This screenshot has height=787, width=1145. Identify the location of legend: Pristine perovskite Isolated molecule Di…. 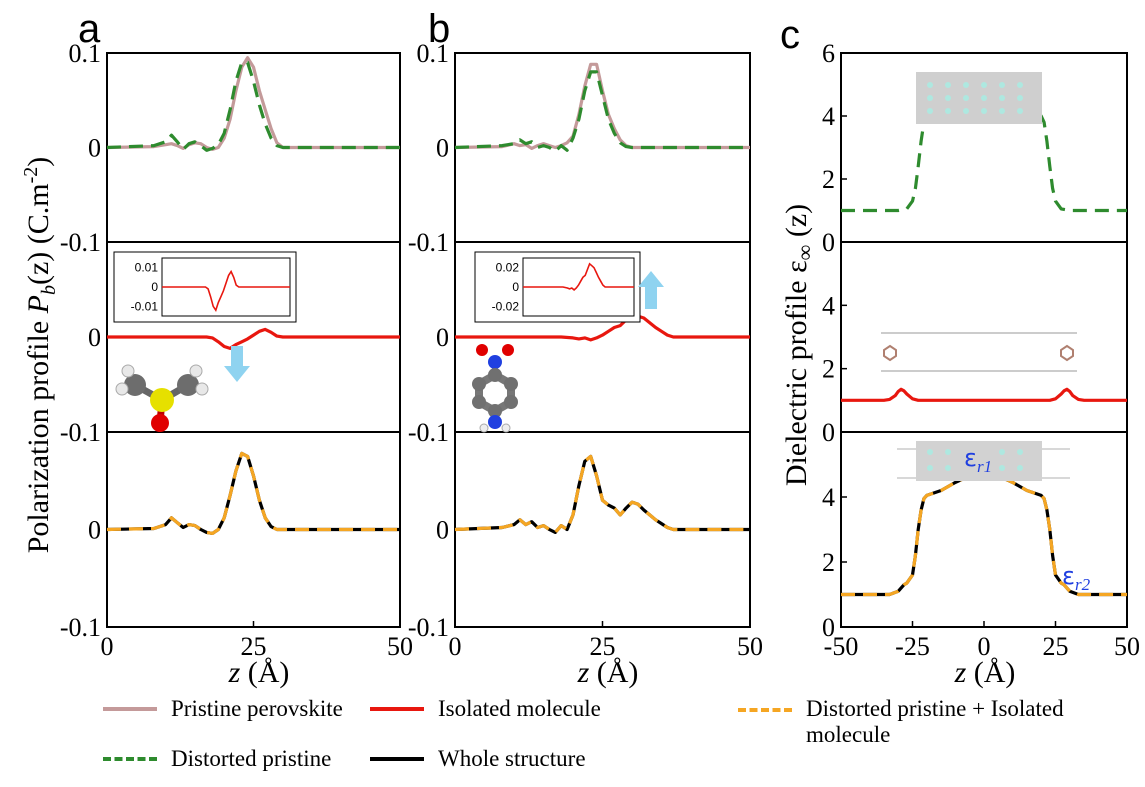
(572, 738).